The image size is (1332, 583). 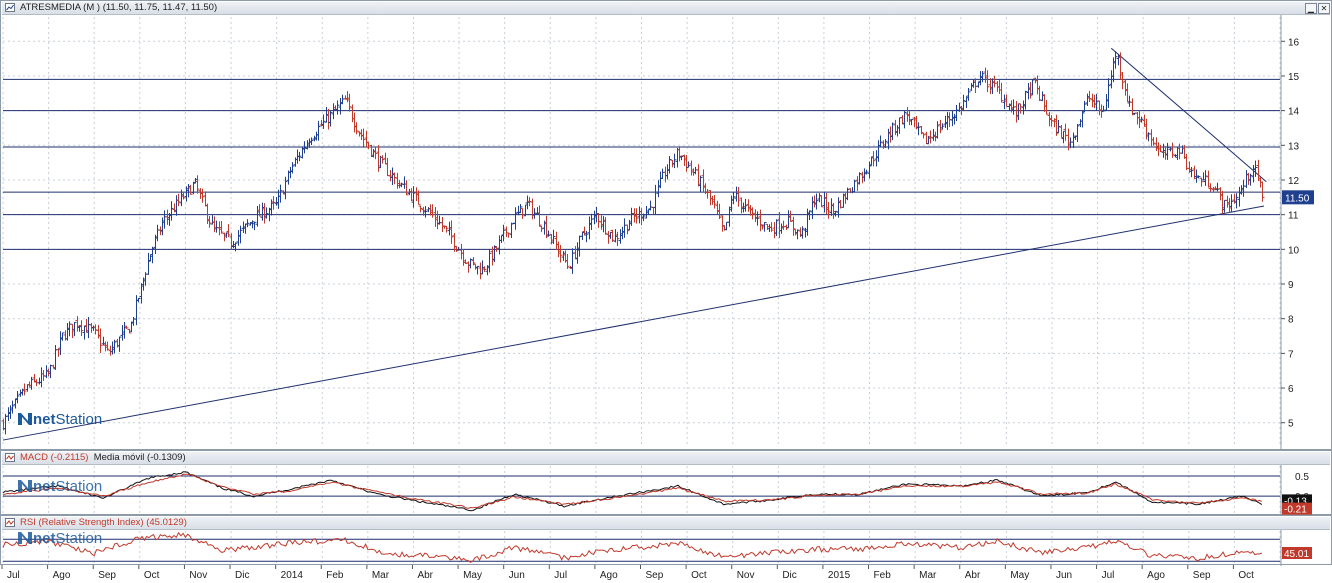 I want to click on macd-panel-title: MACD (-0.2115) Media móvil (-0.1309), so click(x=103, y=458).